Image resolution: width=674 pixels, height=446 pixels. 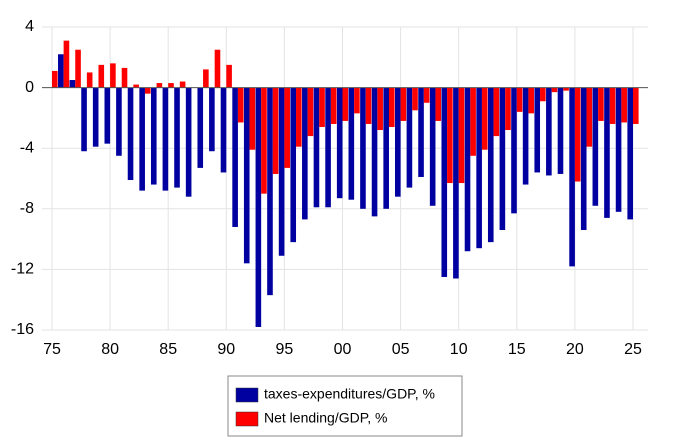 What do you see at coordinates (27, 147) in the screenshot?
I see `y-tick-label: -4` at bounding box center [27, 147].